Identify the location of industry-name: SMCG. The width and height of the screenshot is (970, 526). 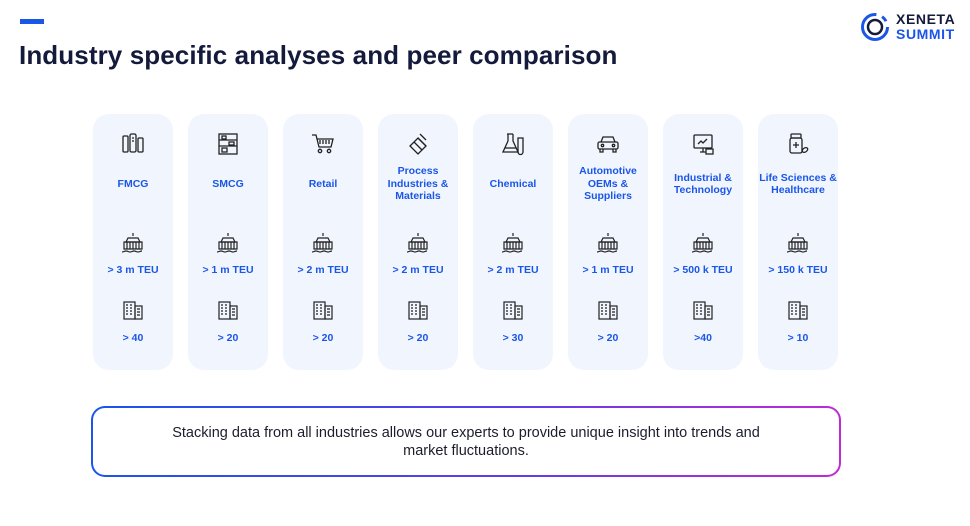
(228, 183).